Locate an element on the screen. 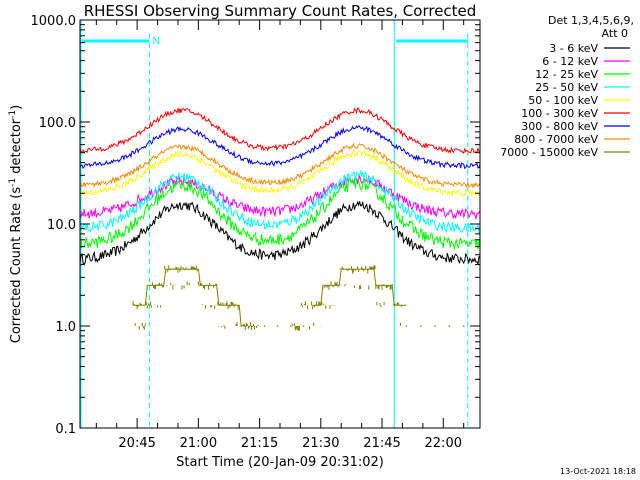 The width and height of the screenshot is (640, 480). x-tick-label: 22:00 is located at coordinates (443, 443).